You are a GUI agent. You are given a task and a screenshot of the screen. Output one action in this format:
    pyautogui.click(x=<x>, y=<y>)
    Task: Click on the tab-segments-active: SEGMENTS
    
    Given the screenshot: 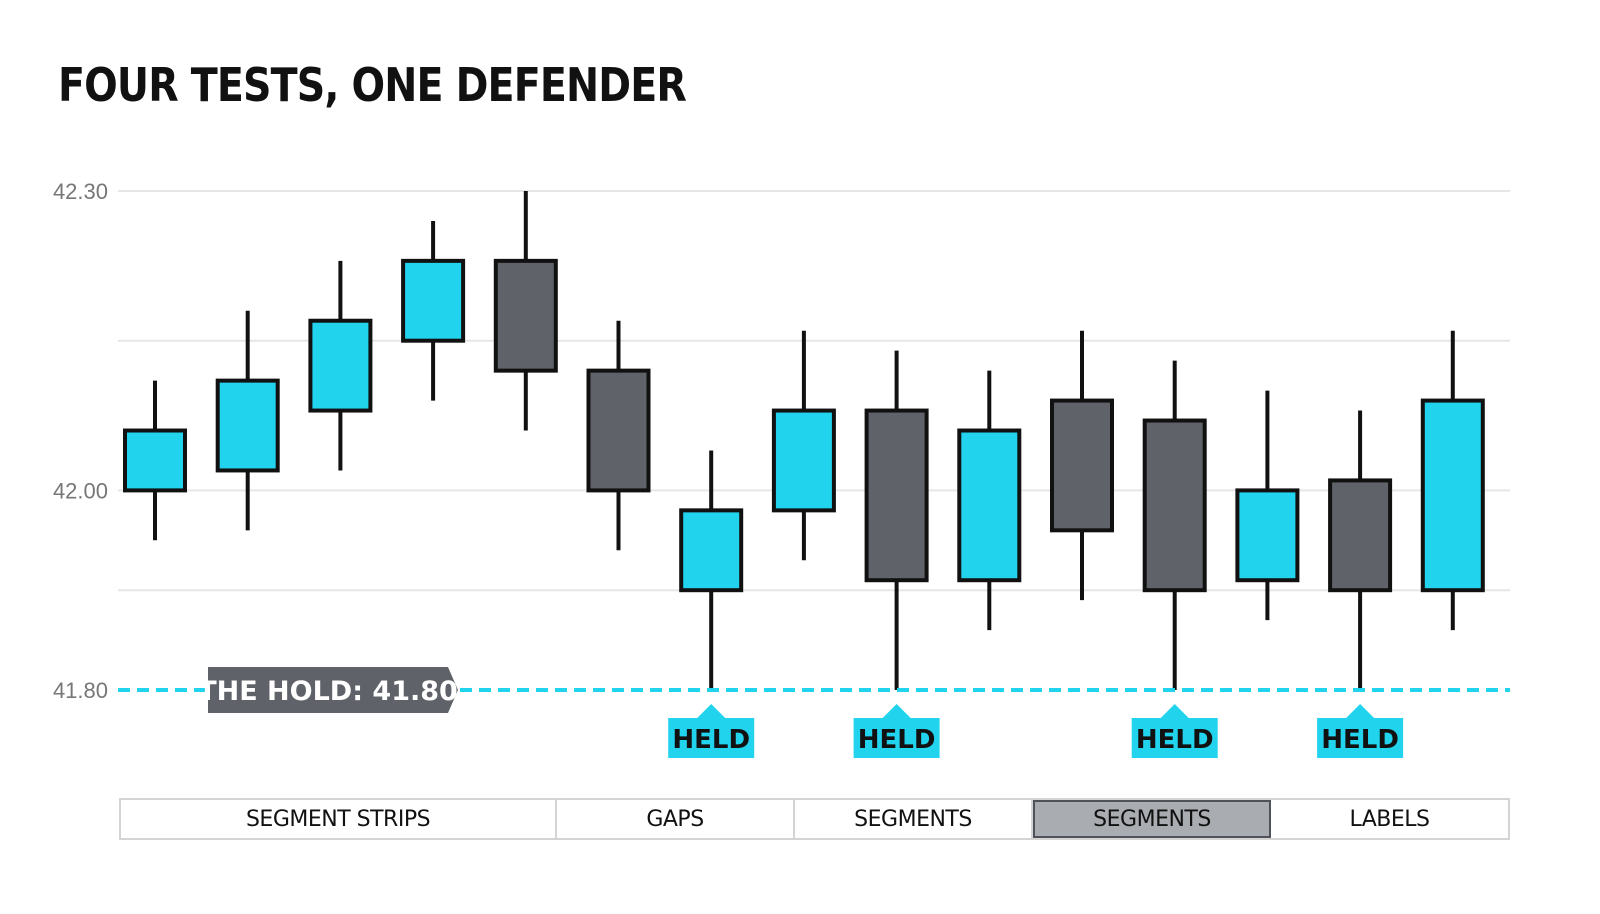 What is the action you would take?
    pyautogui.click(x=1152, y=819)
    